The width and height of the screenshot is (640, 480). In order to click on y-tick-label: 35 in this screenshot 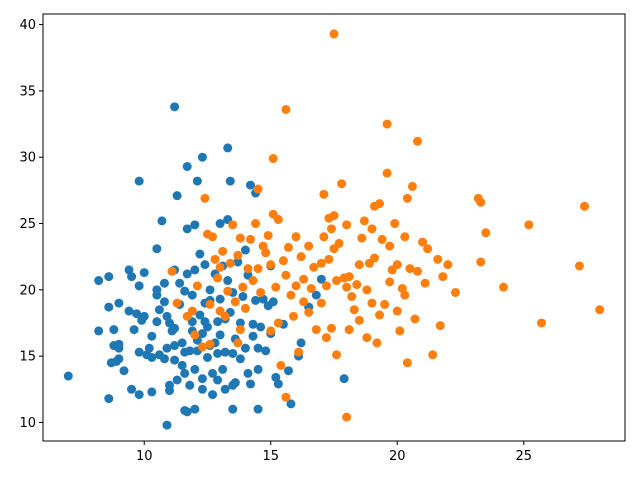, I will do `click(27, 91)`.